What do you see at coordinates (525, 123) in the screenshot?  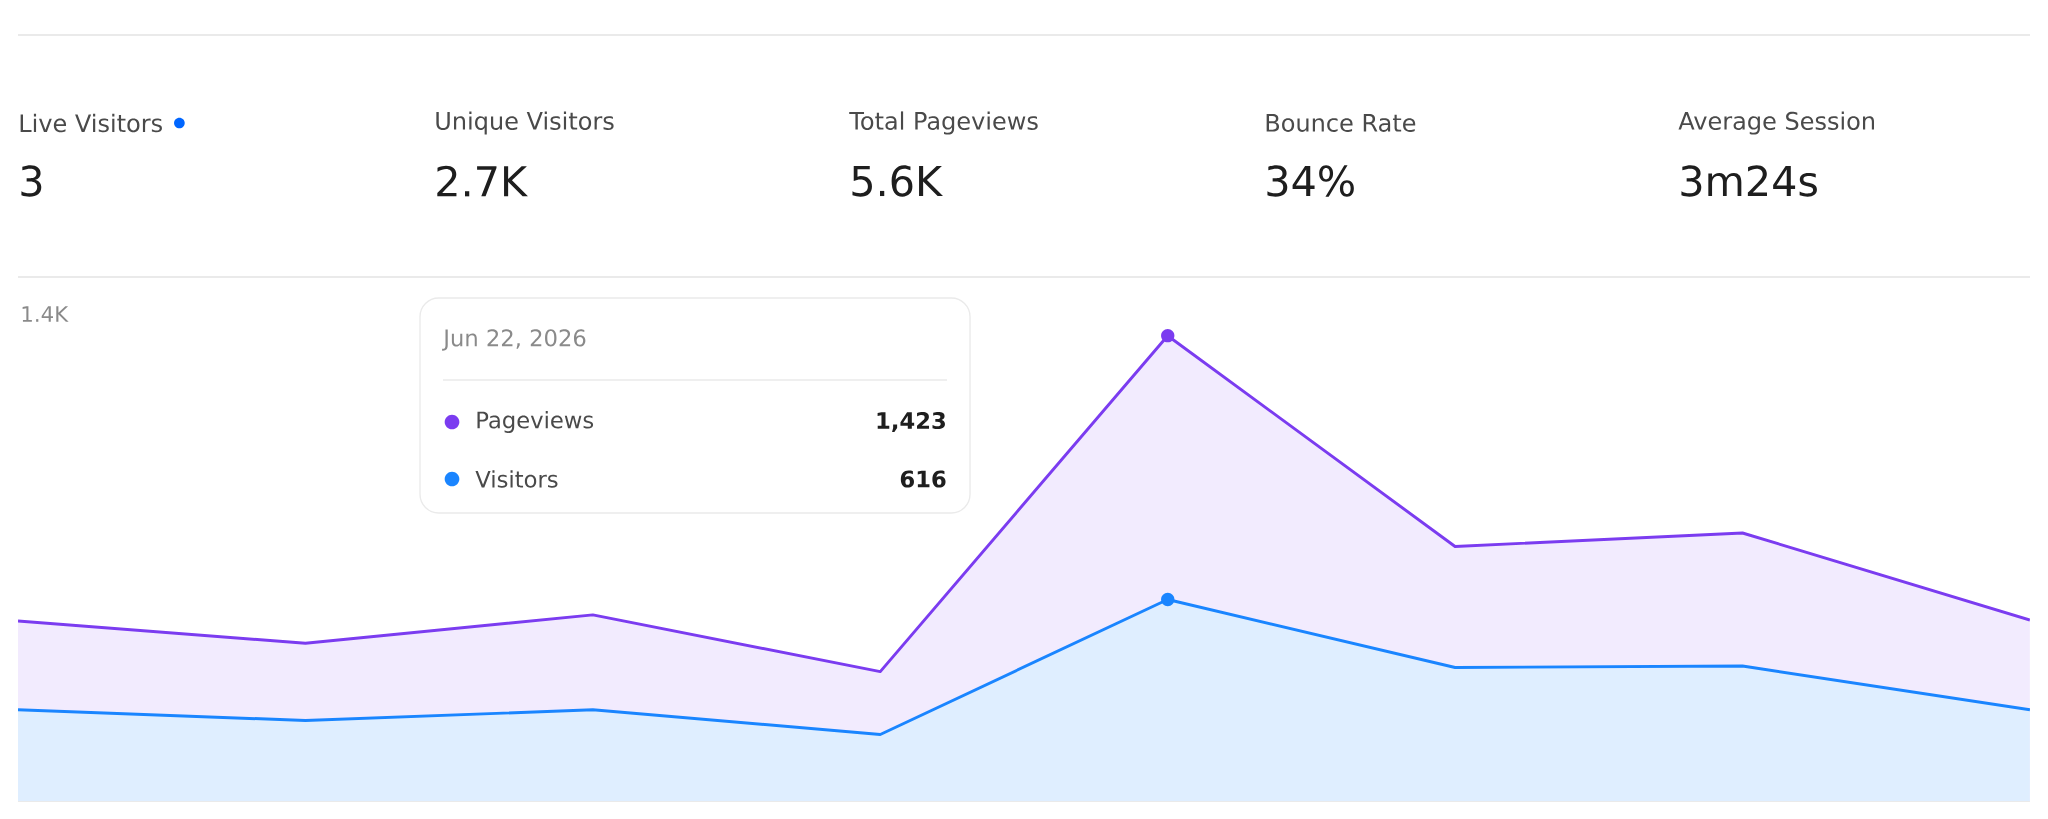 I see `category-label: Unique Visitors` at bounding box center [525, 123].